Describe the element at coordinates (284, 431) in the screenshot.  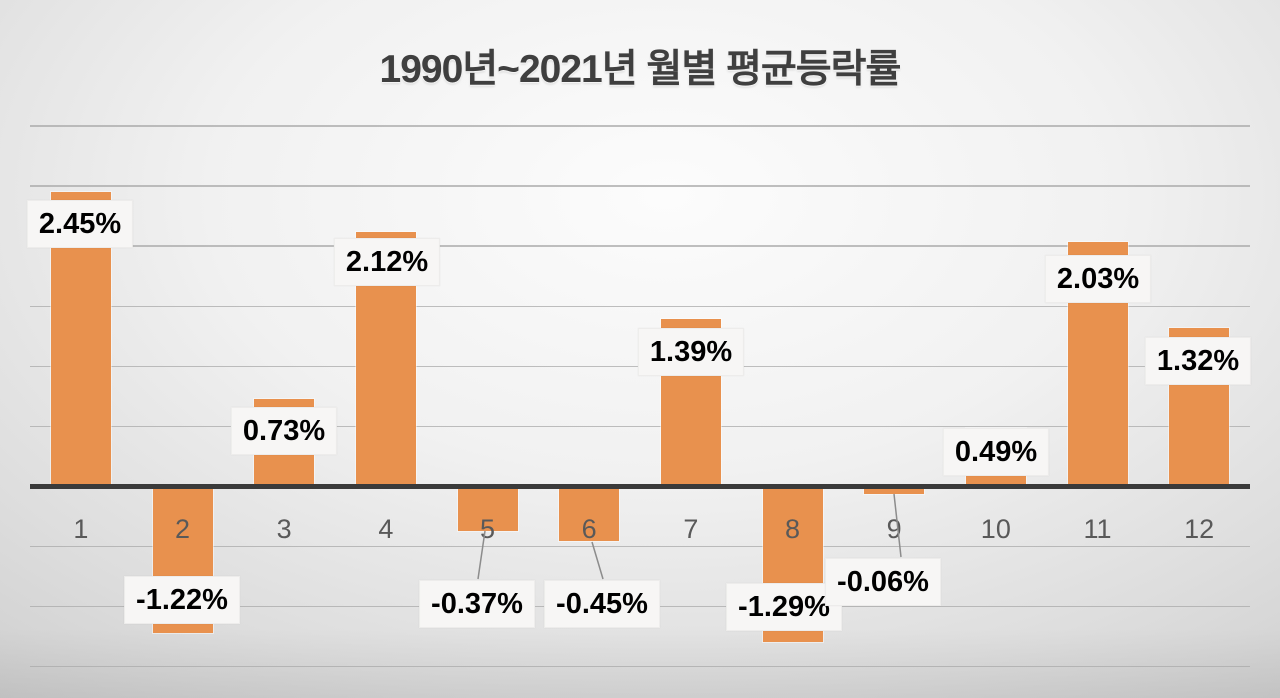
I see `data-label-month-3: 0.73%` at that location.